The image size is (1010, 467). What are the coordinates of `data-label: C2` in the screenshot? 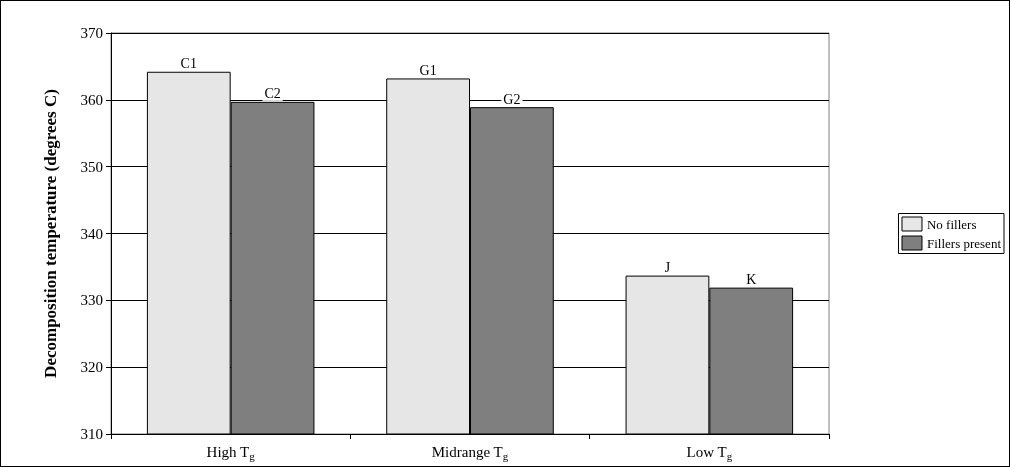 It's located at (272, 94).